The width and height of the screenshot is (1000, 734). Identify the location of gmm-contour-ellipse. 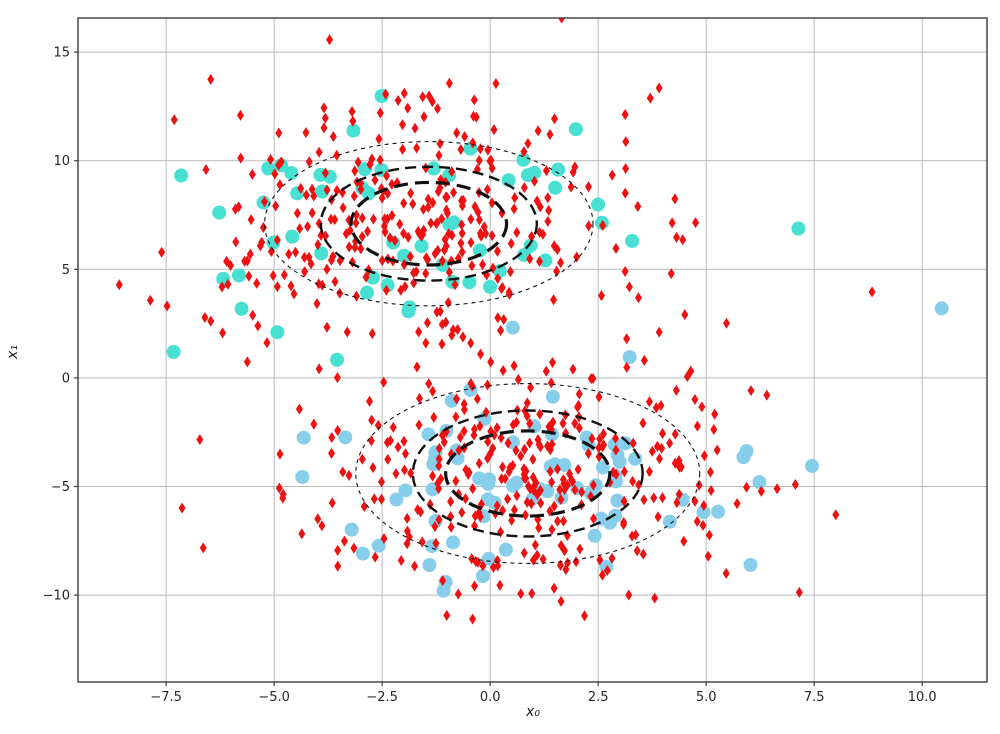
(429, 223).